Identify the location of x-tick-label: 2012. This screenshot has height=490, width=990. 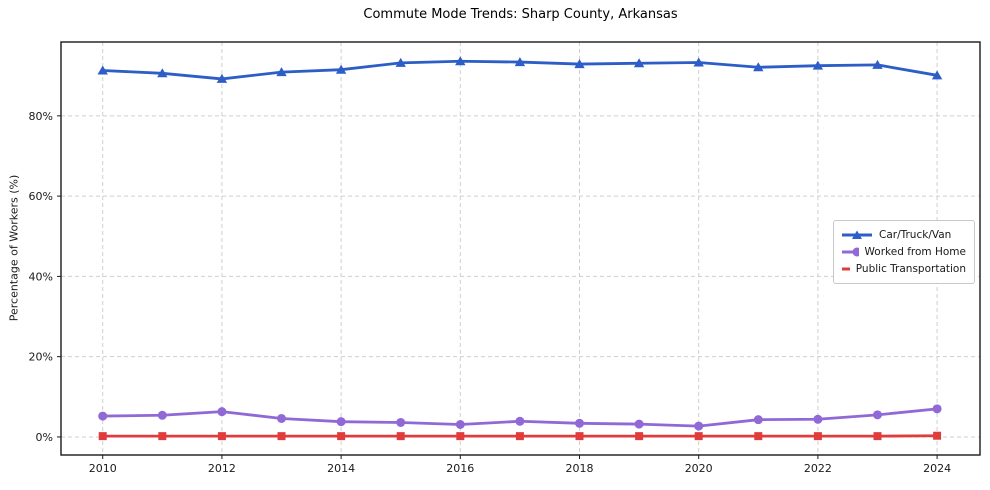
(222, 468).